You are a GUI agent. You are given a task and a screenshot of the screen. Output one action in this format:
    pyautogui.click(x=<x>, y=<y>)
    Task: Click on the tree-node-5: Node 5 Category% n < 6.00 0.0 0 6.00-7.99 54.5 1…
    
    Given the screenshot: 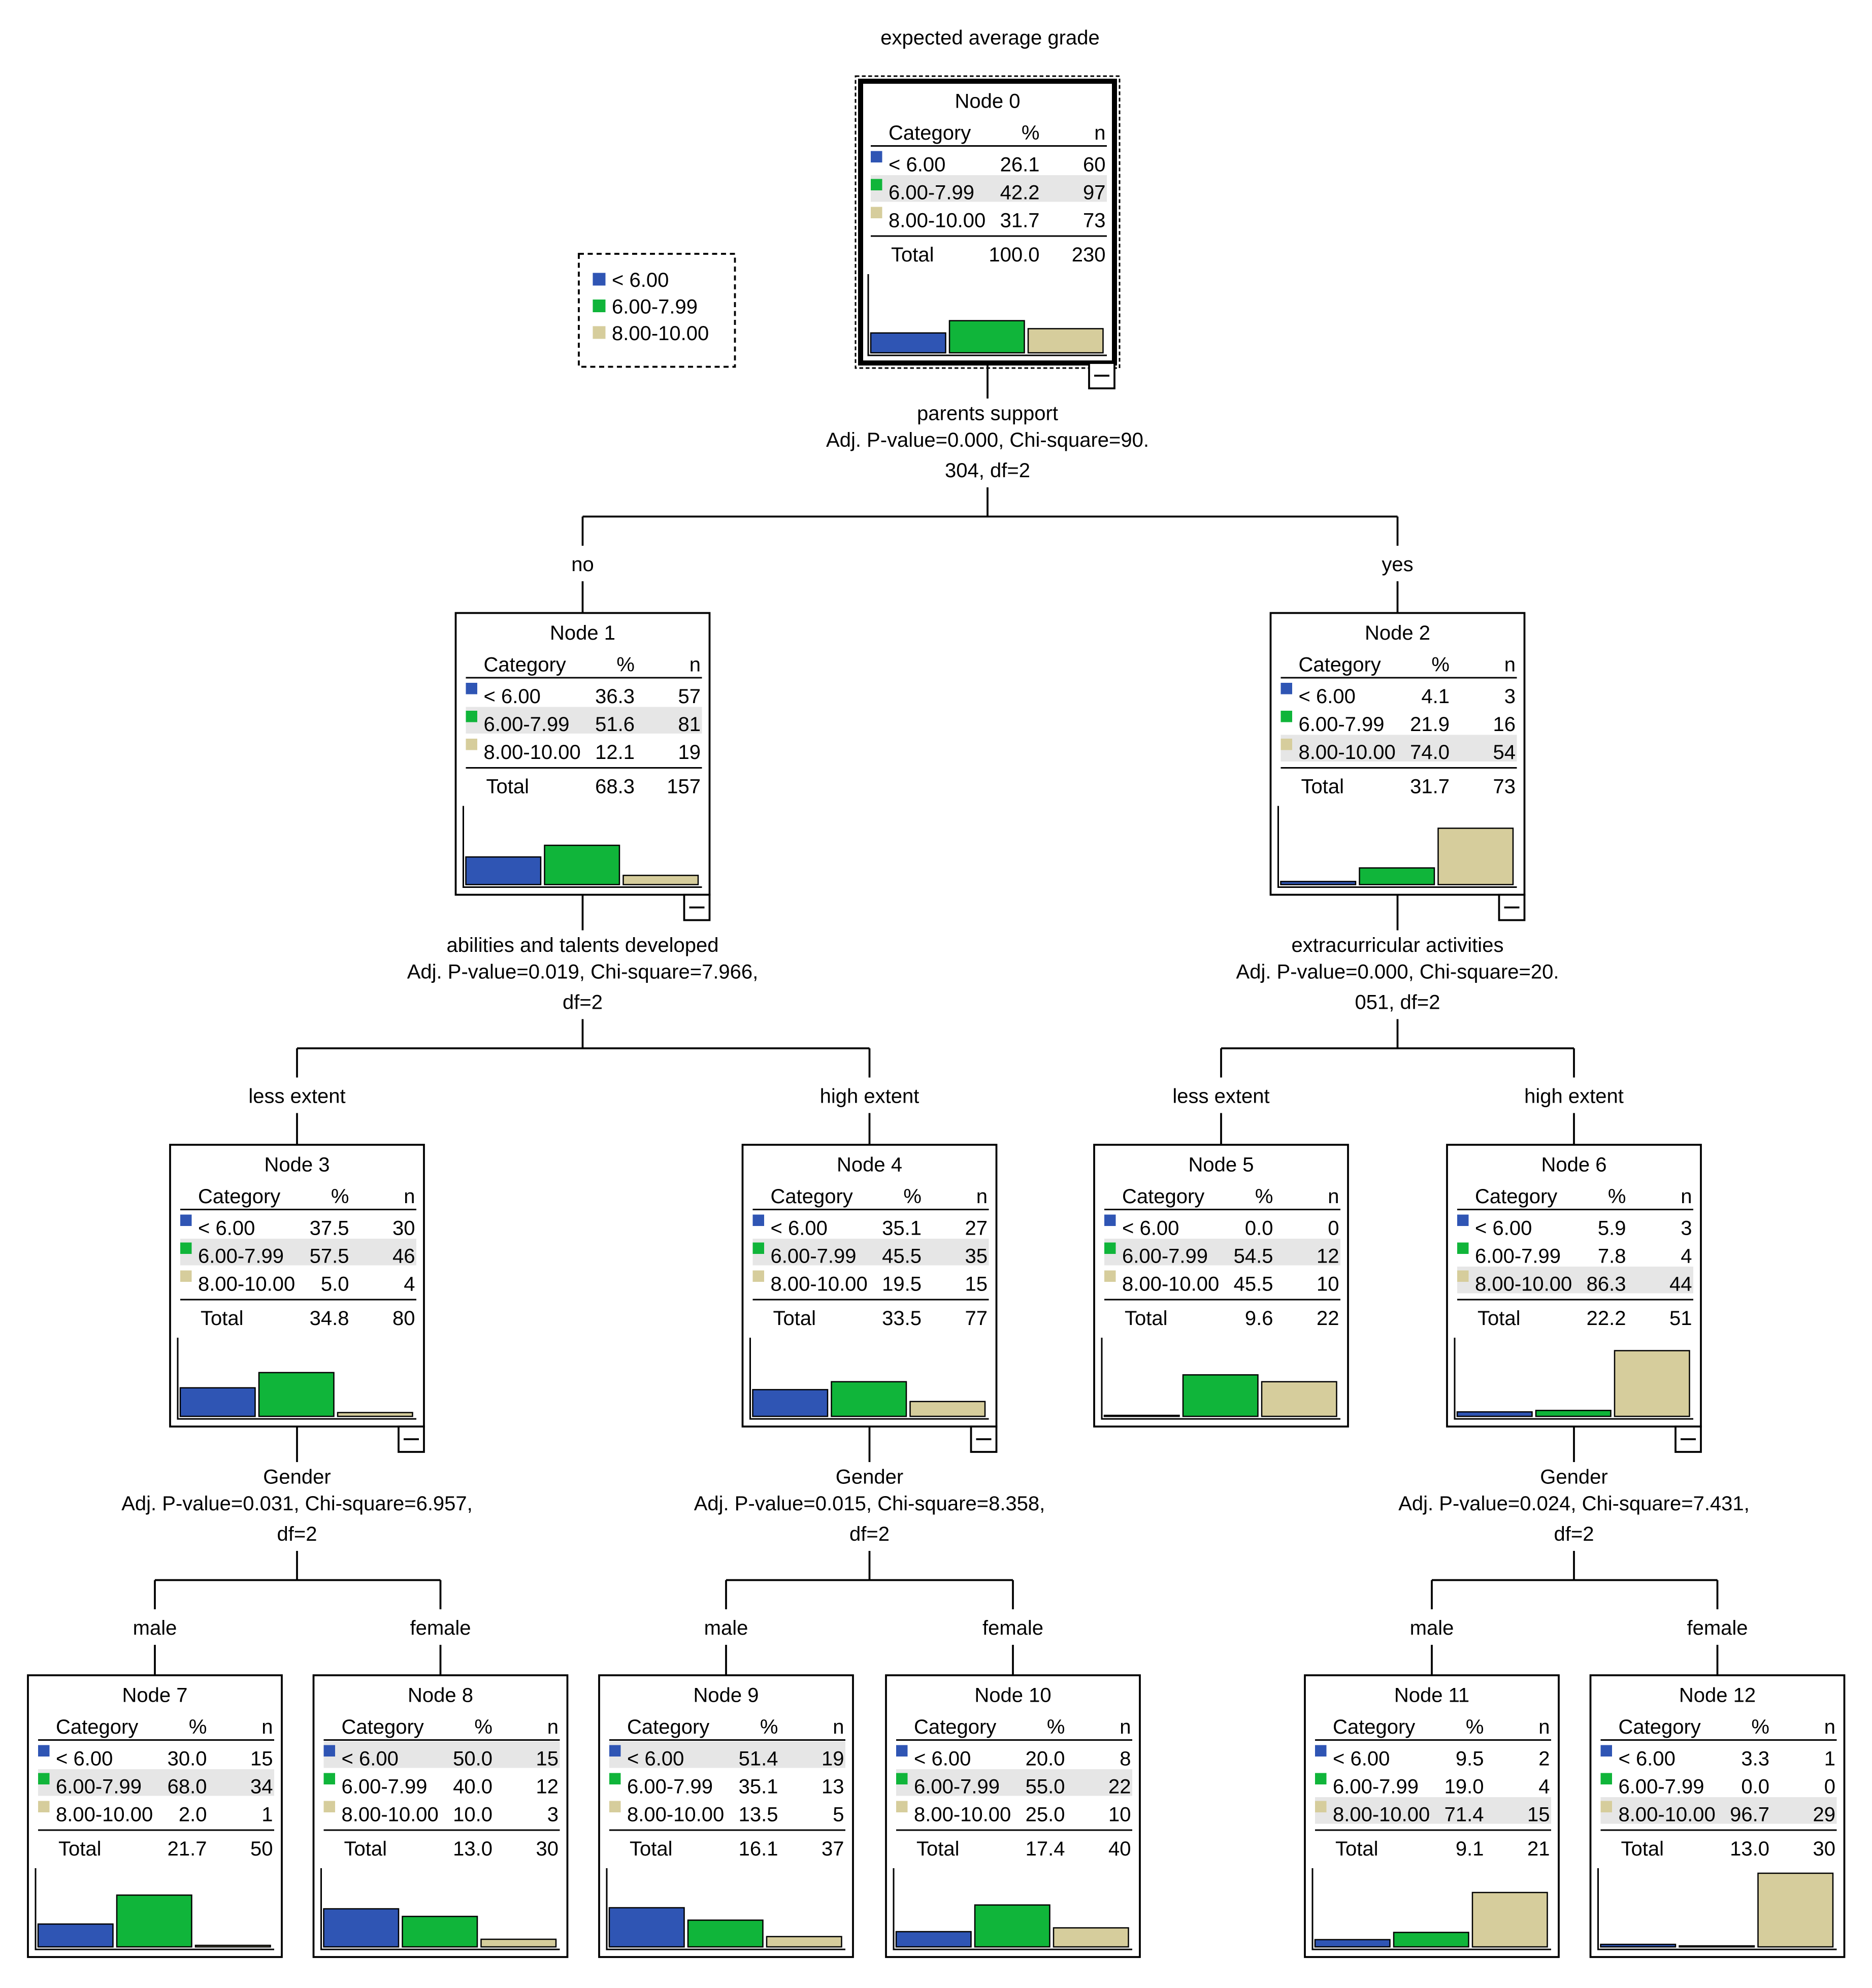 What is the action you would take?
    pyautogui.click(x=1221, y=1286)
    